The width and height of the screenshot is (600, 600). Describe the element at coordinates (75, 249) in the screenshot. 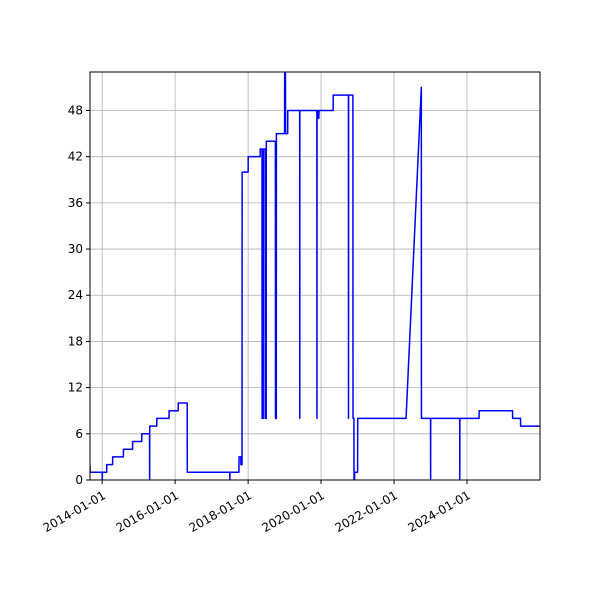

I see `y-tick-label: 30` at that location.